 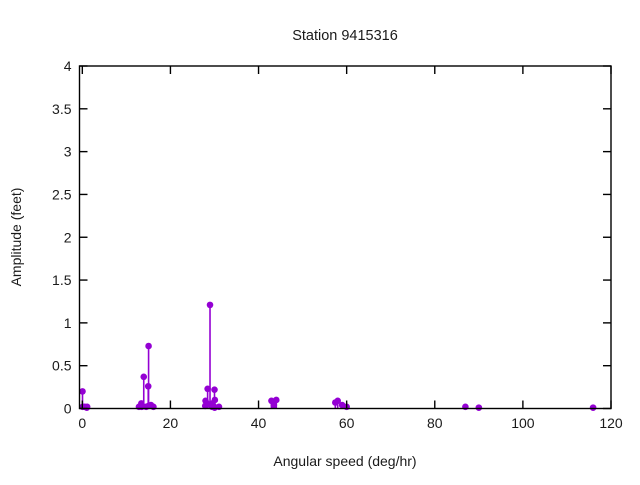 I want to click on y-tick-label: 1.5, so click(x=62, y=280).